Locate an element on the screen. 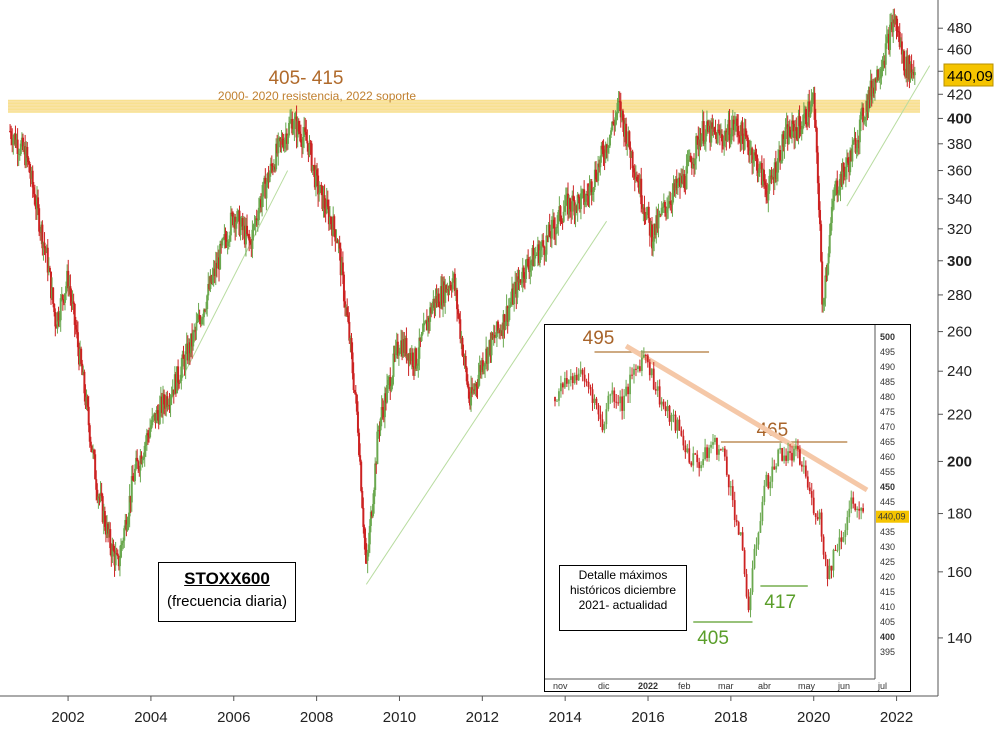  inset-x-tick-label: dic is located at coordinates (604, 686).